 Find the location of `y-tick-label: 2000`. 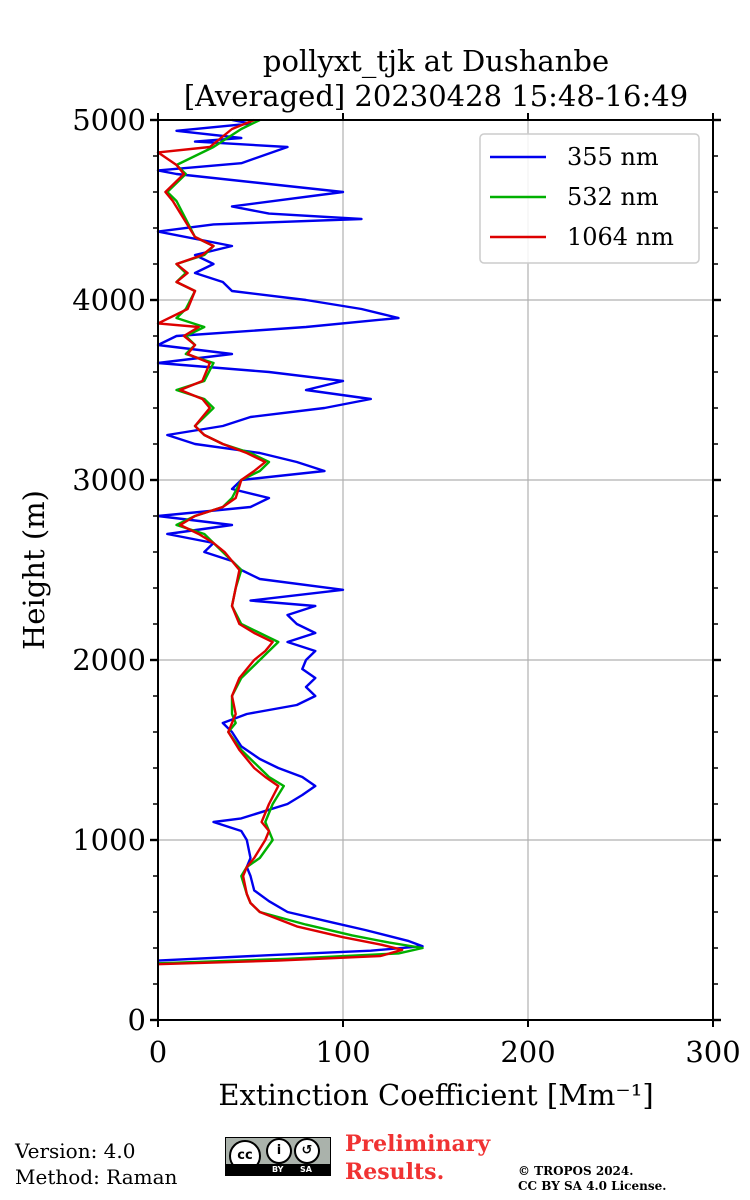

y-tick-label: 2000 is located at coordinates (109, 660).